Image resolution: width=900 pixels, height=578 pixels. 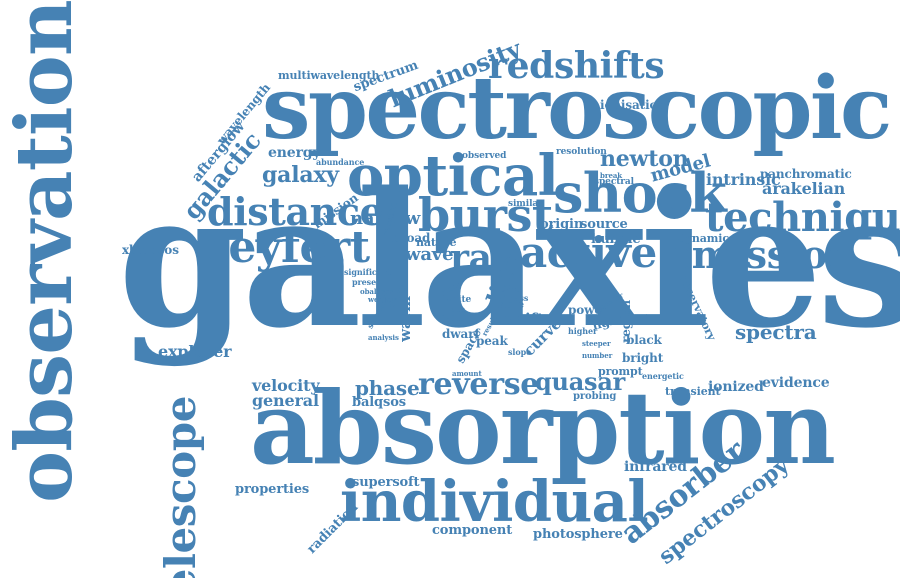 What do you see at coordinates (525, 204) in the screenshot?
I see `word-similar: similar` at bounding box center [525, 204].